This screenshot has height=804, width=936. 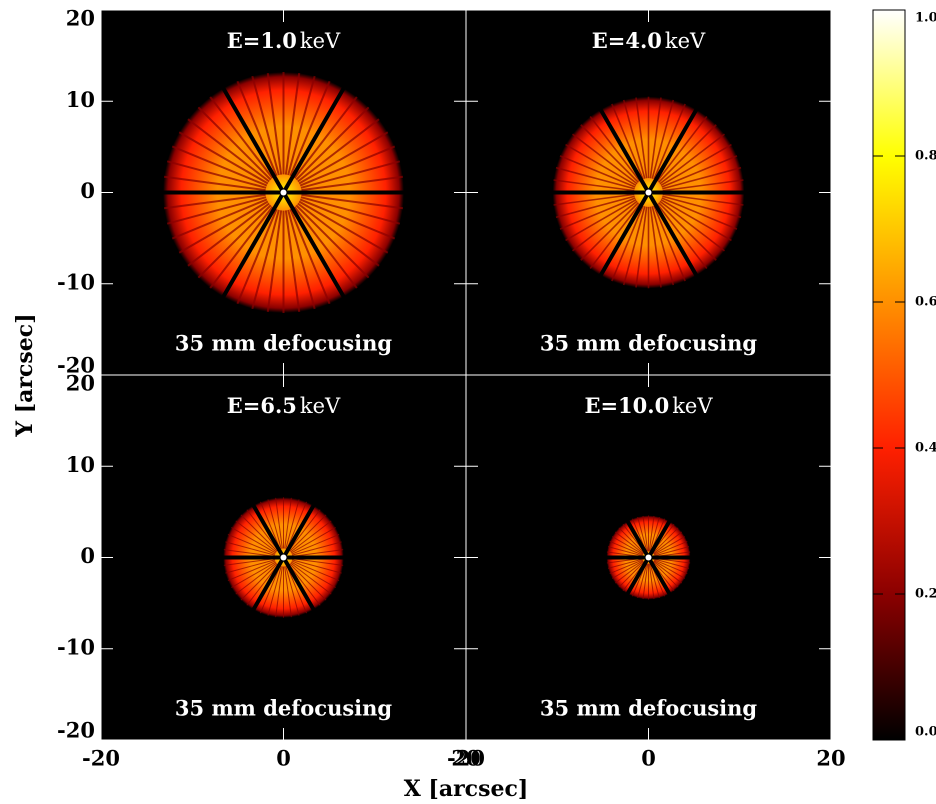 What do you see at coordinates (80, 383) in the screenshot?
I see `y-tick-label: 20` at bounding box center [80, 383].